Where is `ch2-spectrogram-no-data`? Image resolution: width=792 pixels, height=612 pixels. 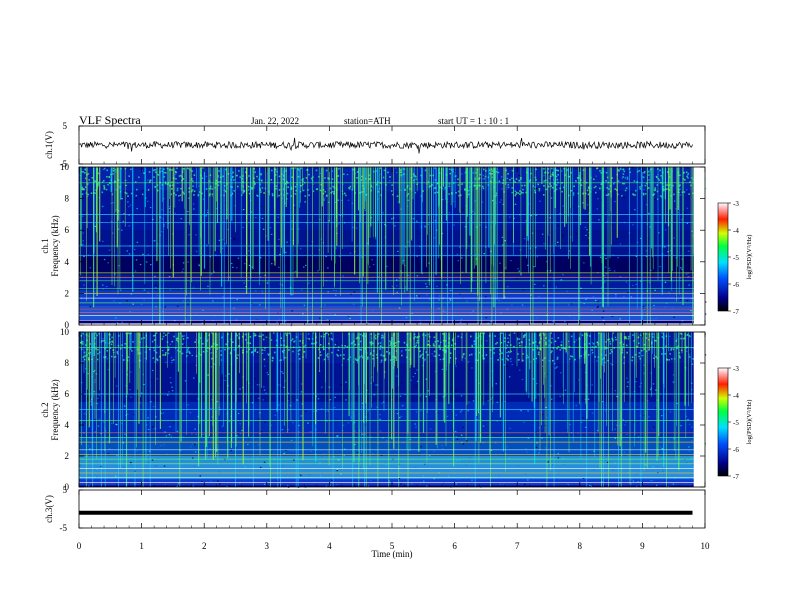
ch2-spectrogram-no-data is located at coordinates (699, 409).